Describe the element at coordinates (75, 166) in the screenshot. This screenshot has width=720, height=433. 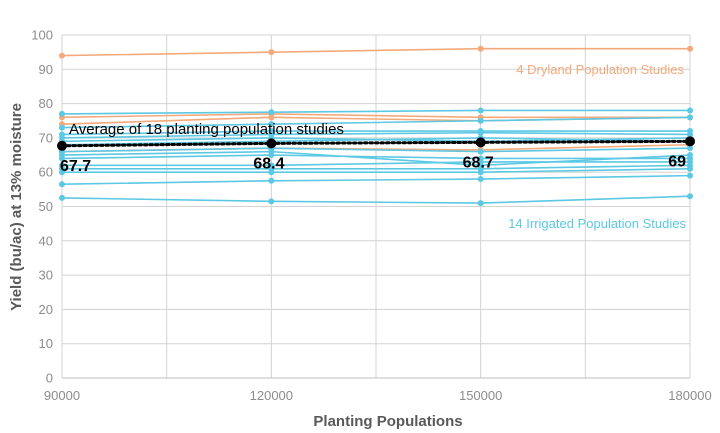
I see `average-data-label: 67.7` at that location.